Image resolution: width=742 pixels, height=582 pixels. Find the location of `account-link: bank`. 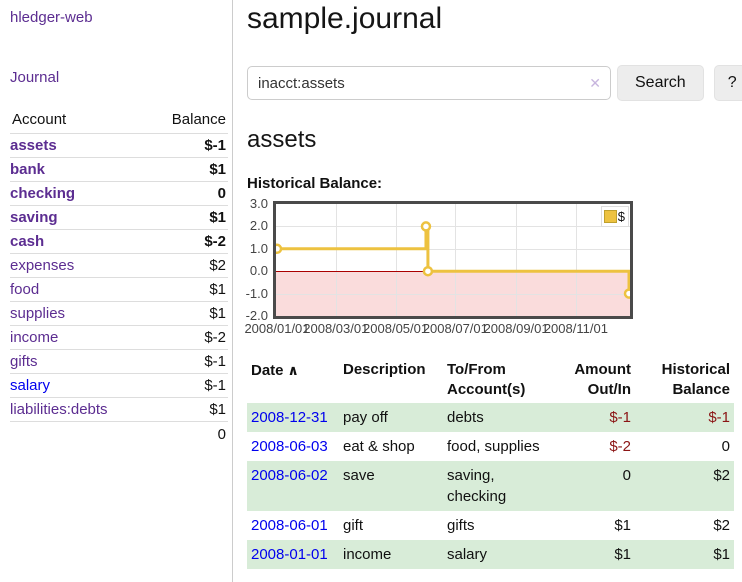

account-link: bank is located at coordinates (28, 169).